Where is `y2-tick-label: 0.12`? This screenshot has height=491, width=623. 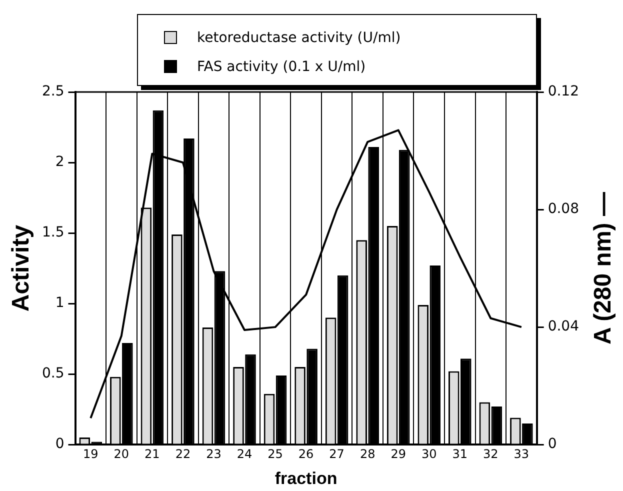
y2-tick-label: 0.12 is located at coordinates (563, 92).